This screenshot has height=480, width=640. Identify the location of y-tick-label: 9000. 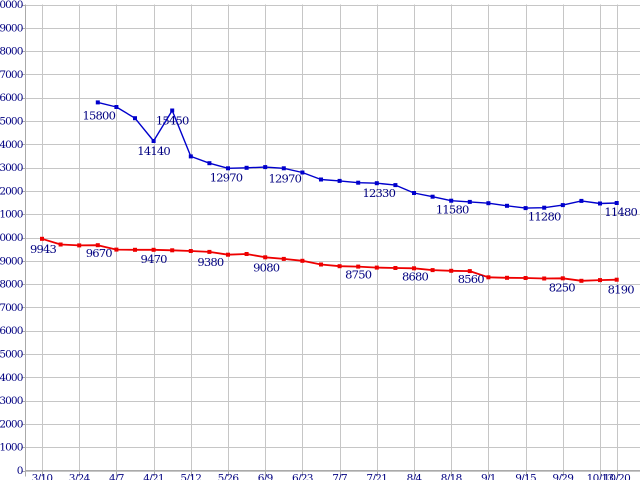
(11, 261).